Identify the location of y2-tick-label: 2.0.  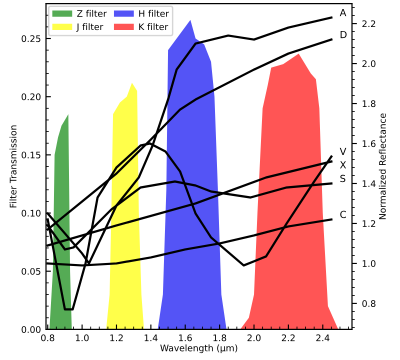
(369, 64).